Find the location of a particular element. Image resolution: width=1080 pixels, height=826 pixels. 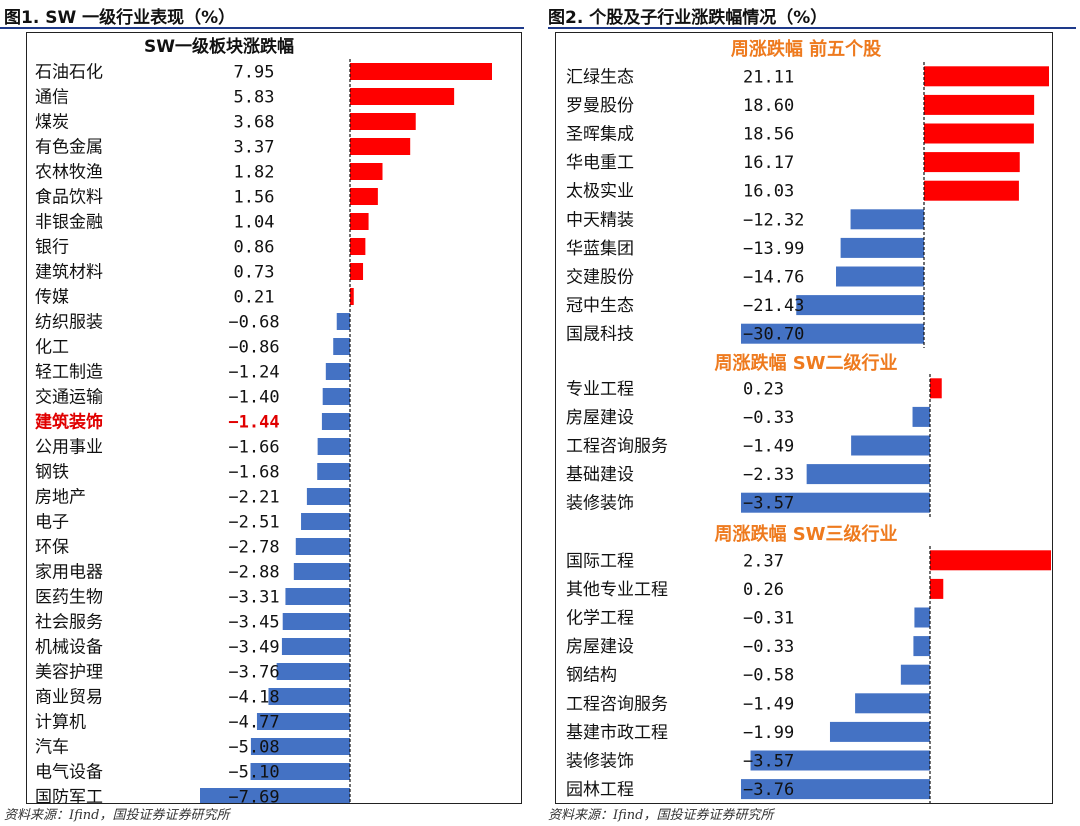

value-label: 3.68 is located at coordinates (254, 123).